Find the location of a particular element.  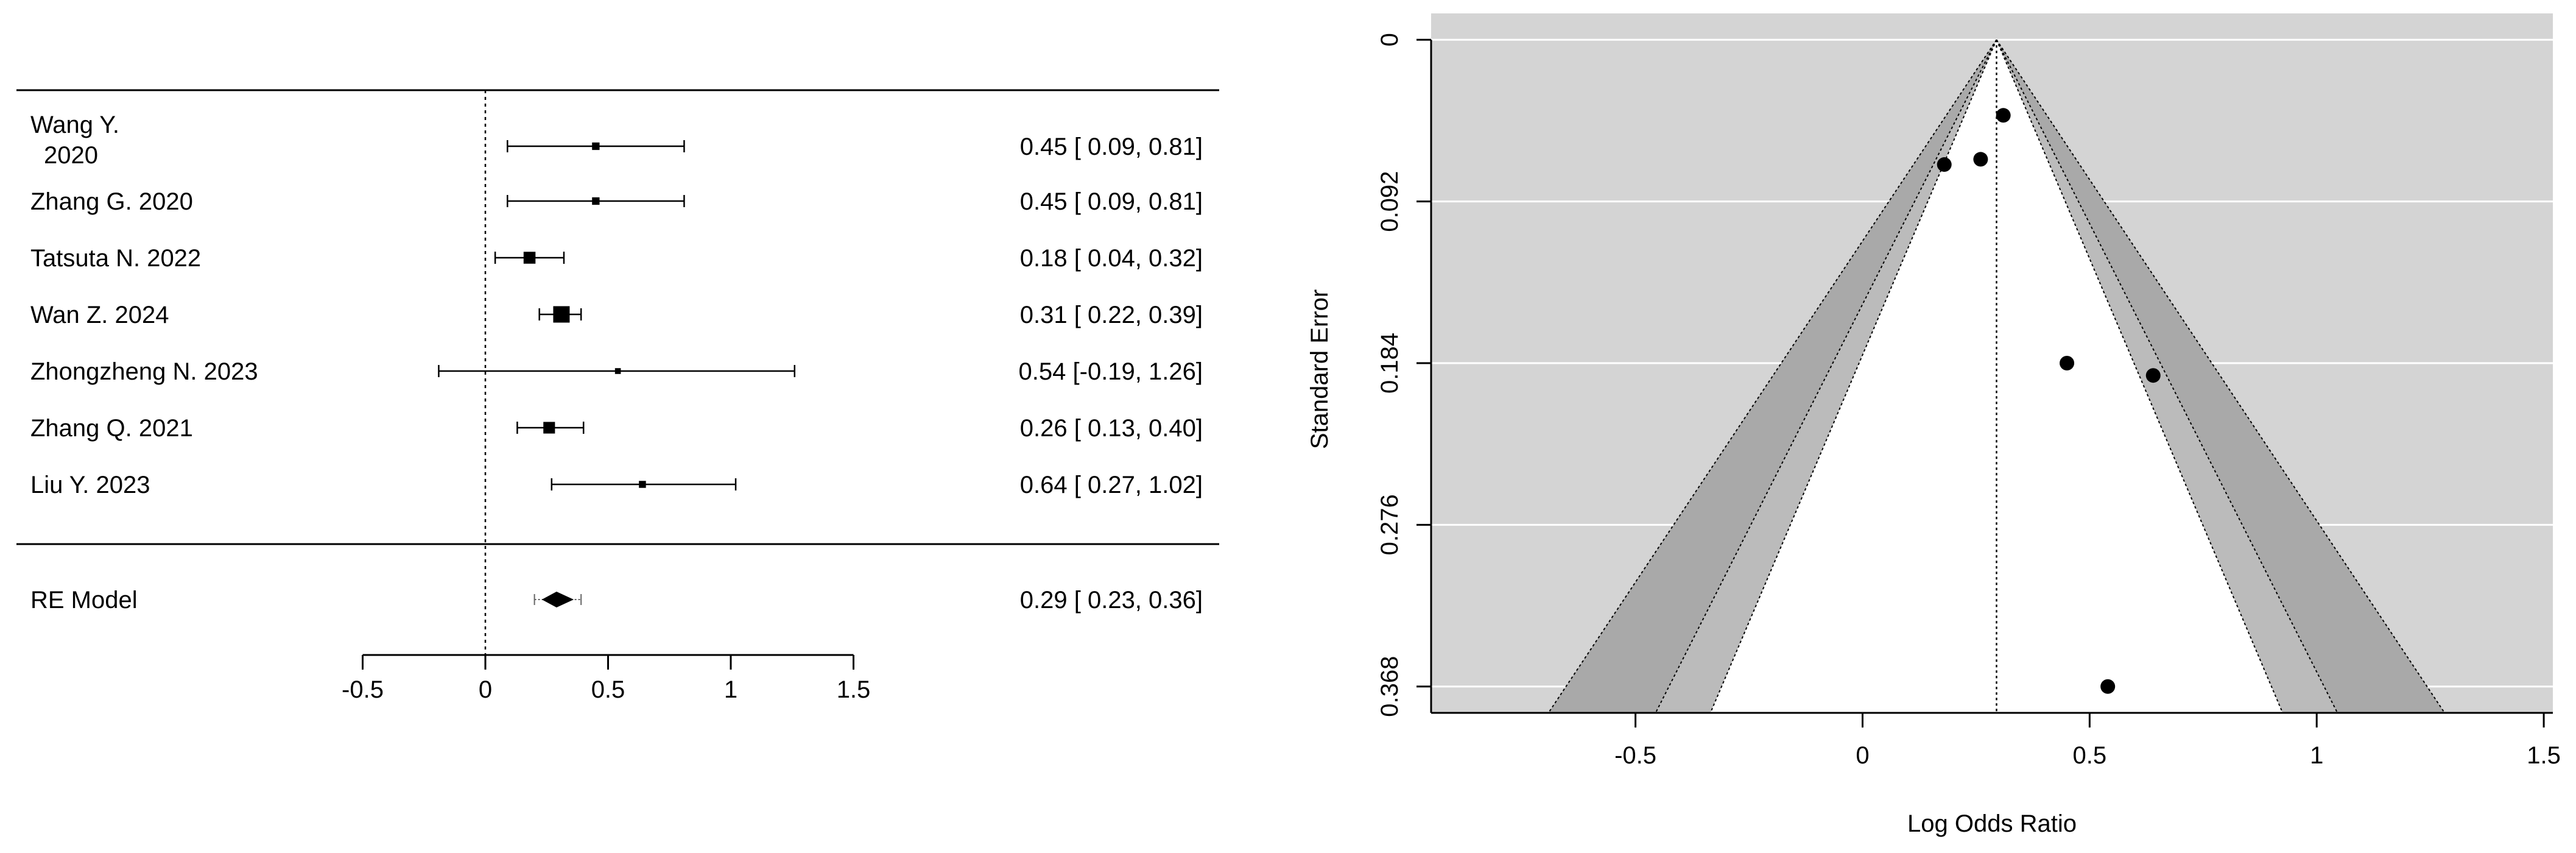

funnel-y-axis-title: Standard Error is located at coordinates (1319, 369).